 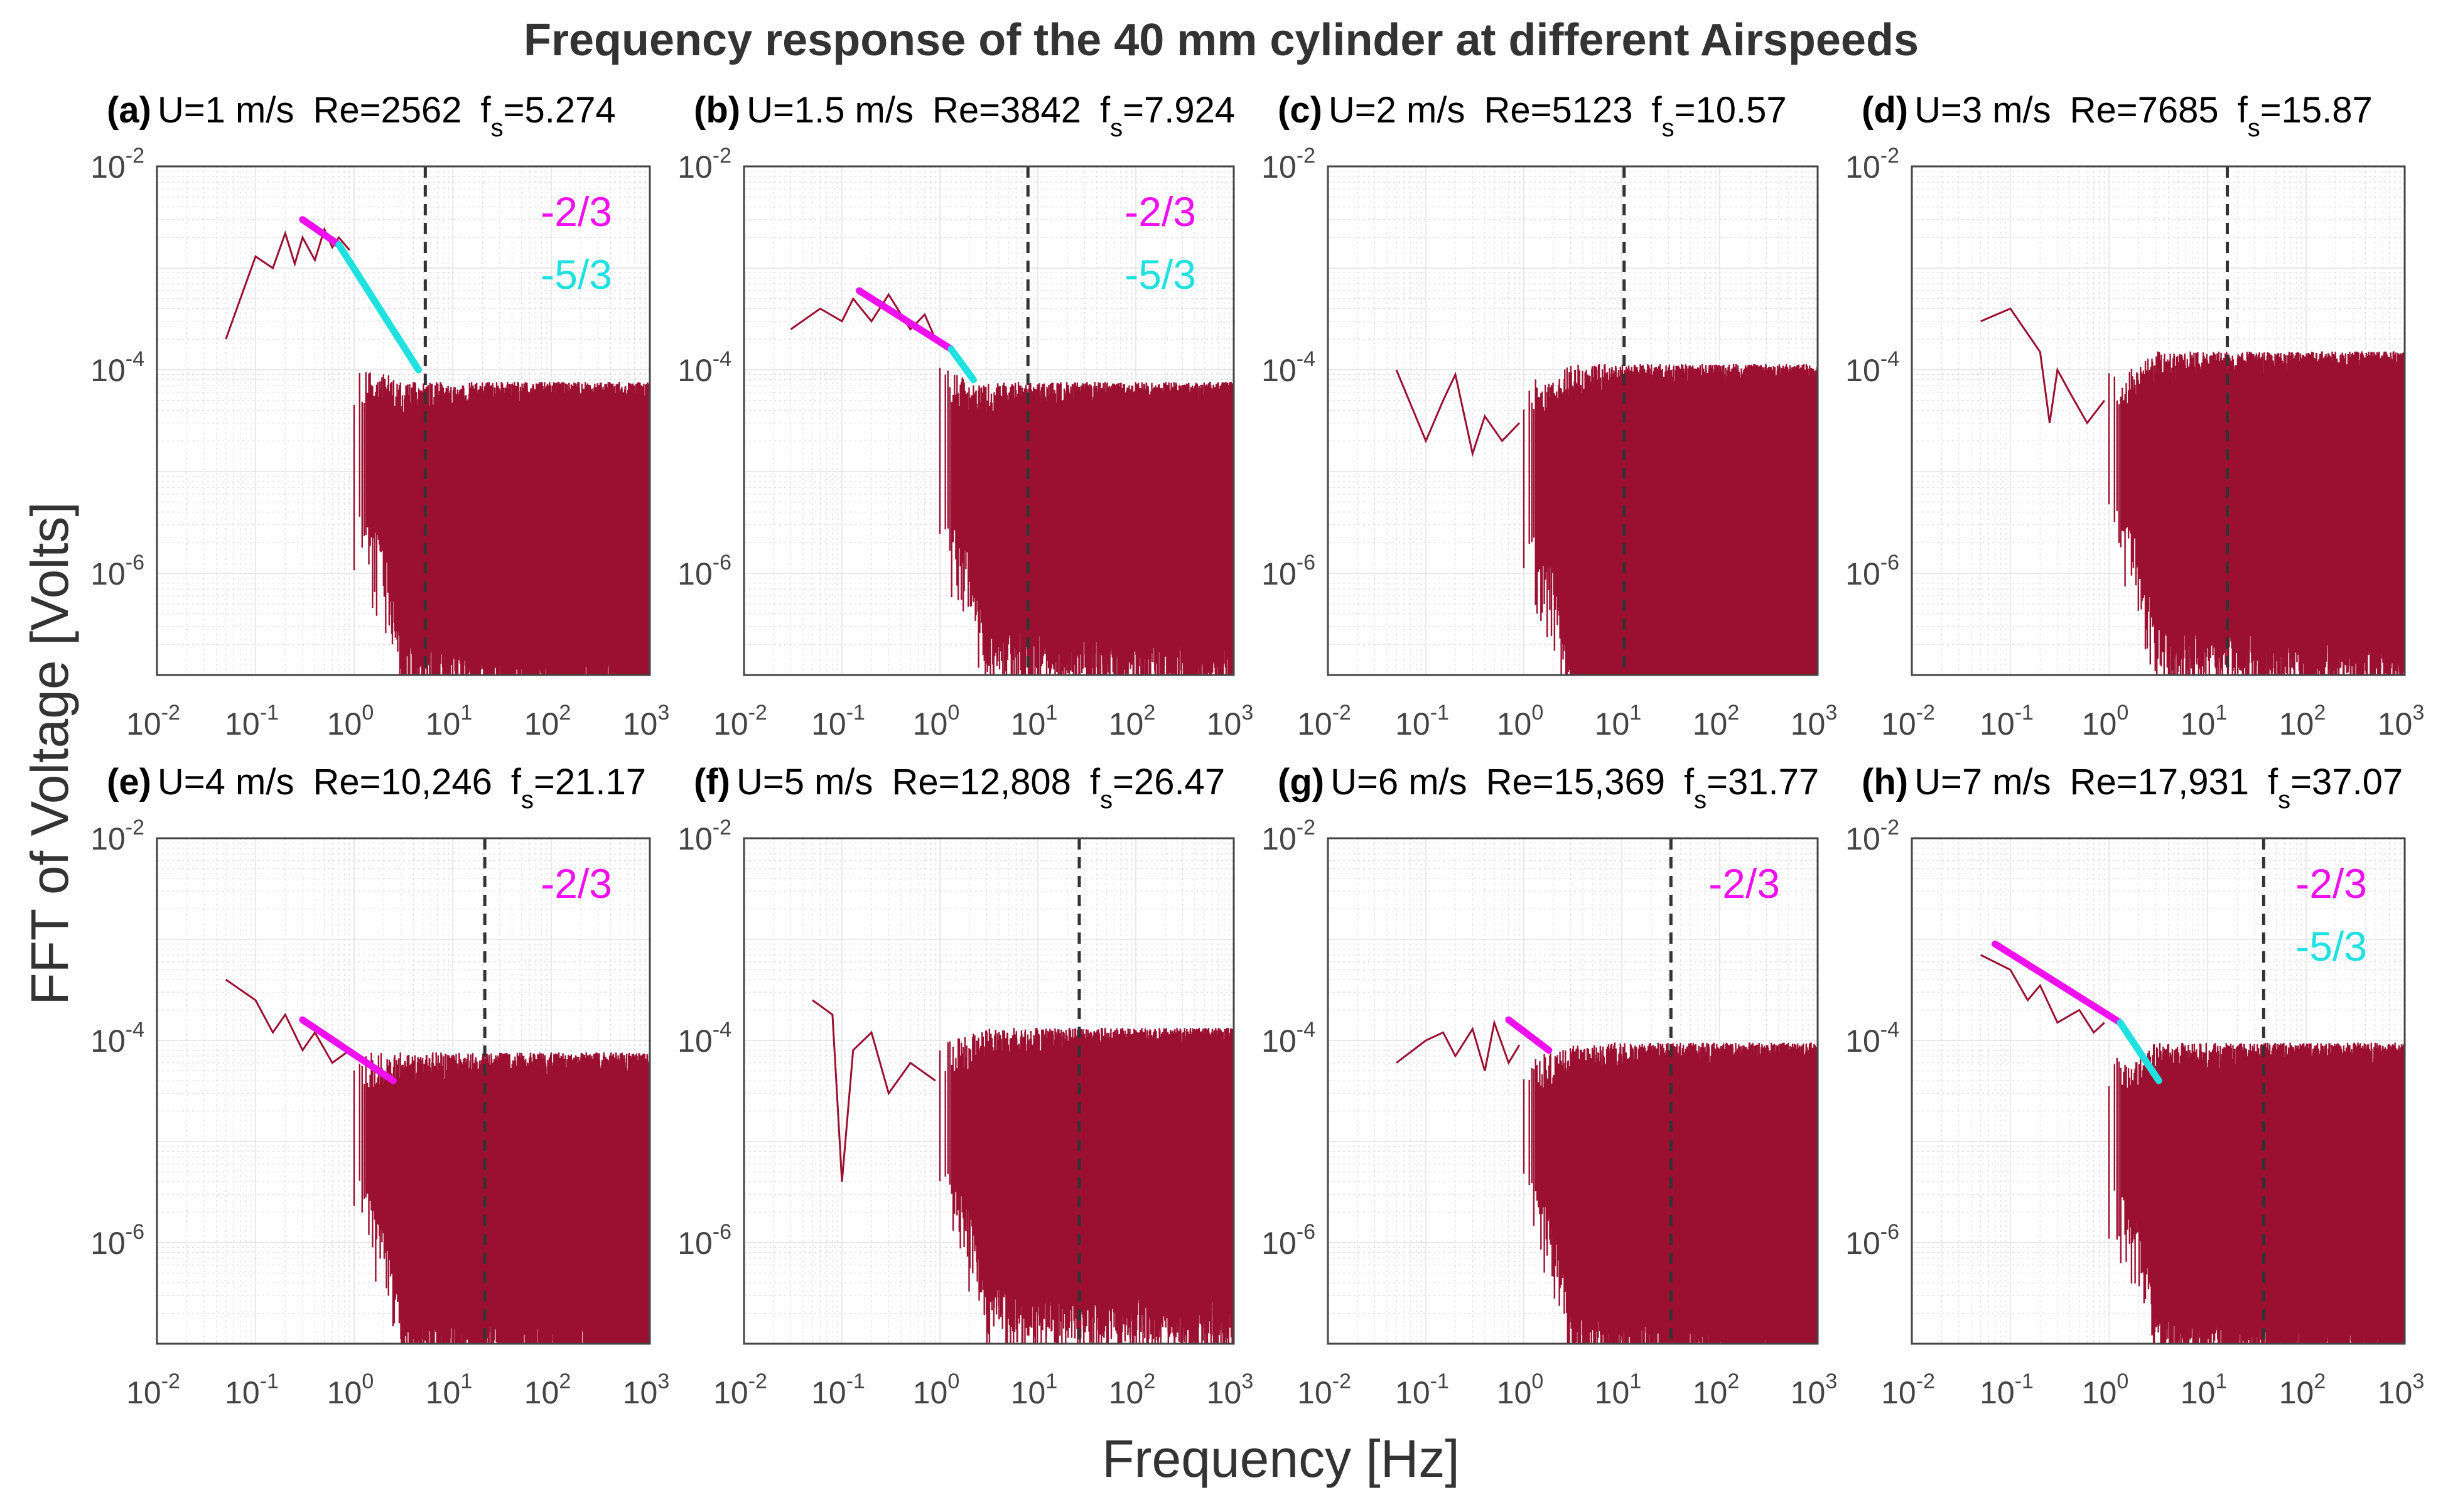 What do you see at coordinates (712, 782) in the screenshot?
I see `panel-letter: (f)` at bounding box center [712, 782].